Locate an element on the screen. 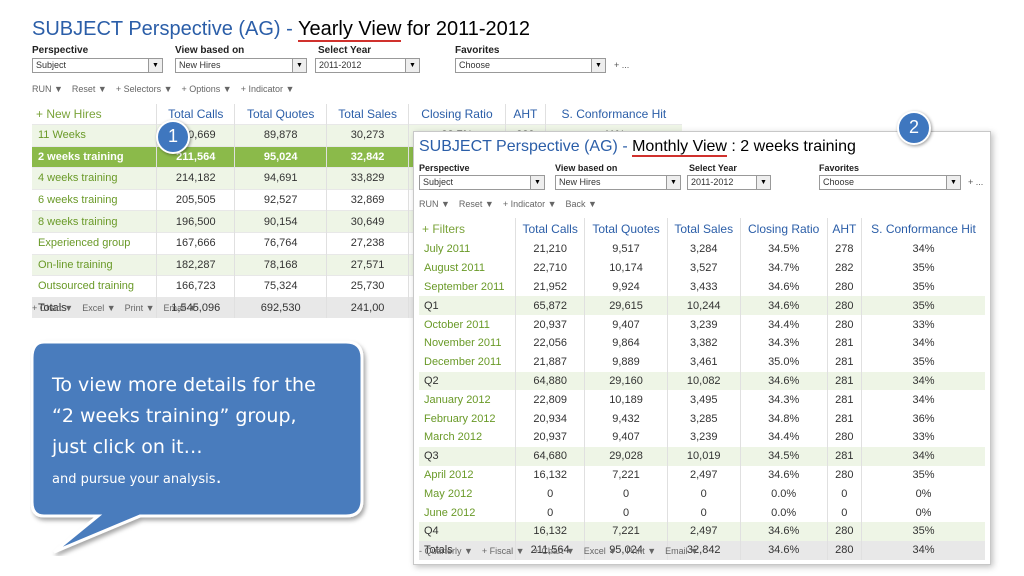 The image size is (1024, 576). yearly-perspective-select: Subject ▼ is located at coordinates (97, 65).